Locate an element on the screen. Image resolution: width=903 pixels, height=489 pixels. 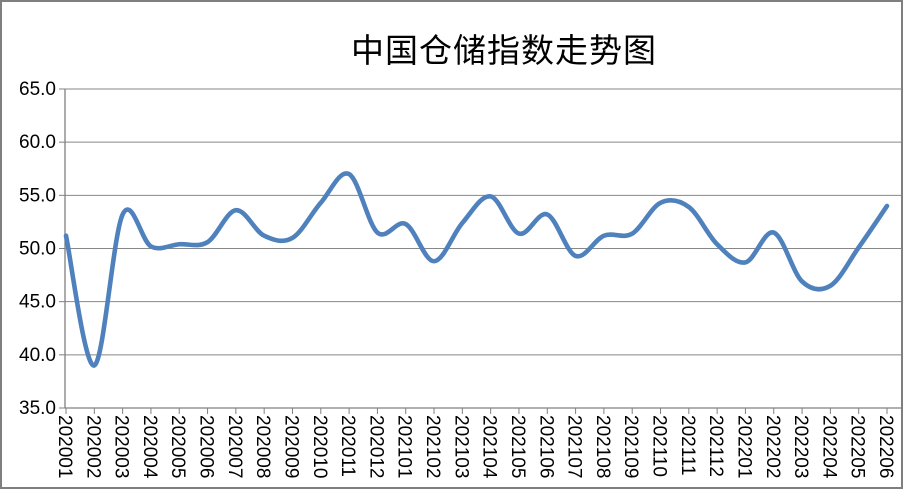
x-axis-label: 202003 is located at coordinates (121, 446).